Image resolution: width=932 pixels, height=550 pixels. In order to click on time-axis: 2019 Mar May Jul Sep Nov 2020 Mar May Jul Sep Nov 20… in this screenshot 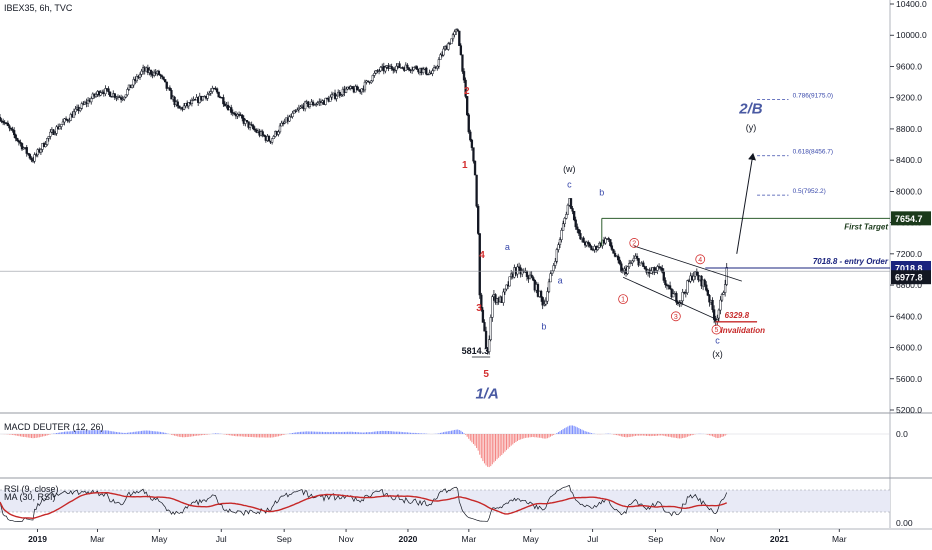, I will do `click(437, 536)`.